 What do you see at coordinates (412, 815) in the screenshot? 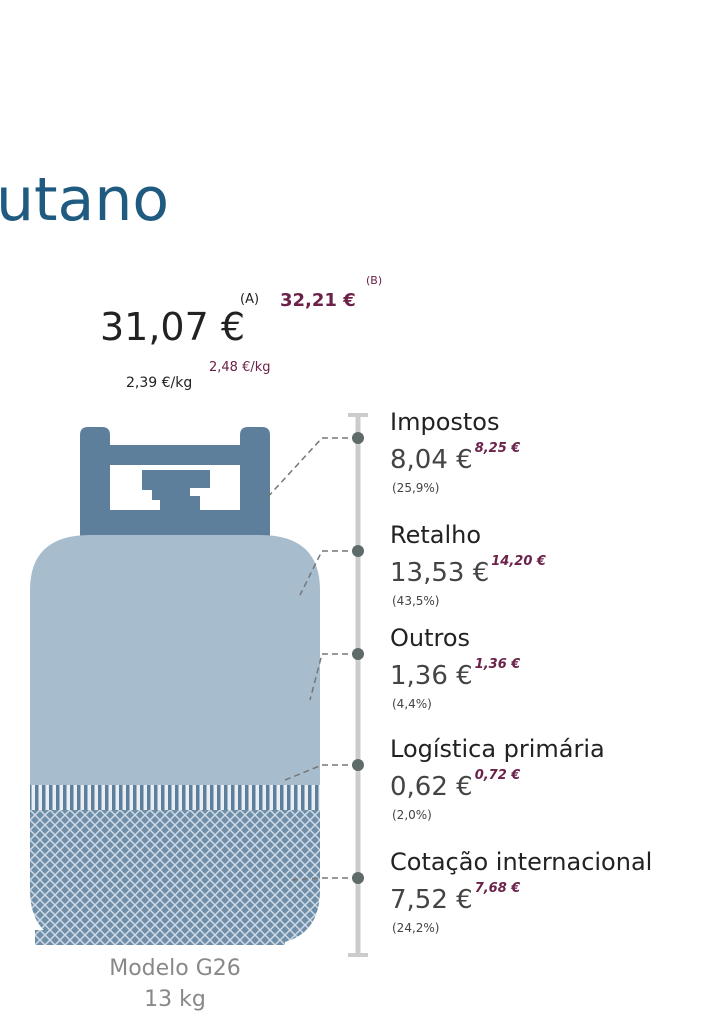
I see `component-share: (2,0%)` at bounding box center [412, 815].